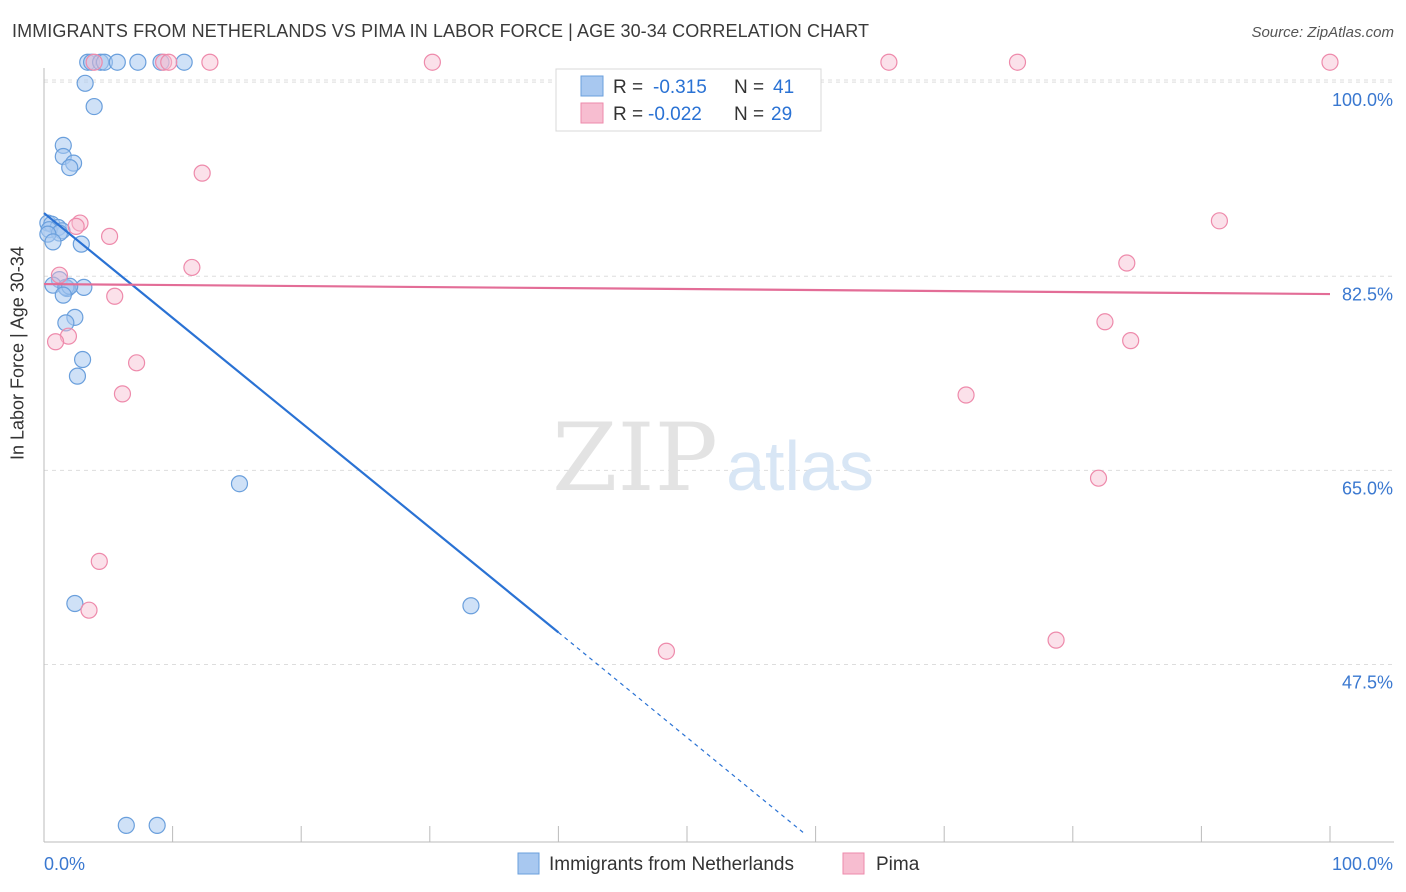 This screenshot has width=1406, height=892. I want to click on source-credit: Source: ZipAtlas.com, so click(1322, 32).